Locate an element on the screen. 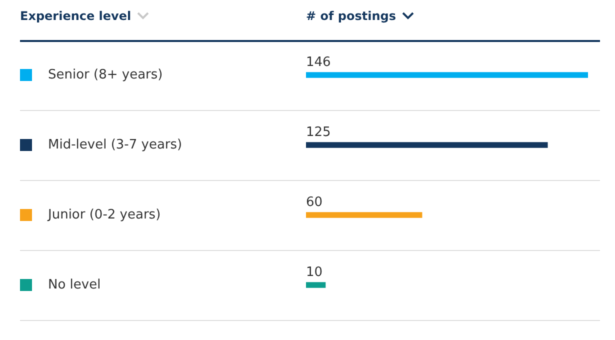 The image size is (615, 340). y-tick-label: Senior (8+ years) is located at coordinates (105, 74).